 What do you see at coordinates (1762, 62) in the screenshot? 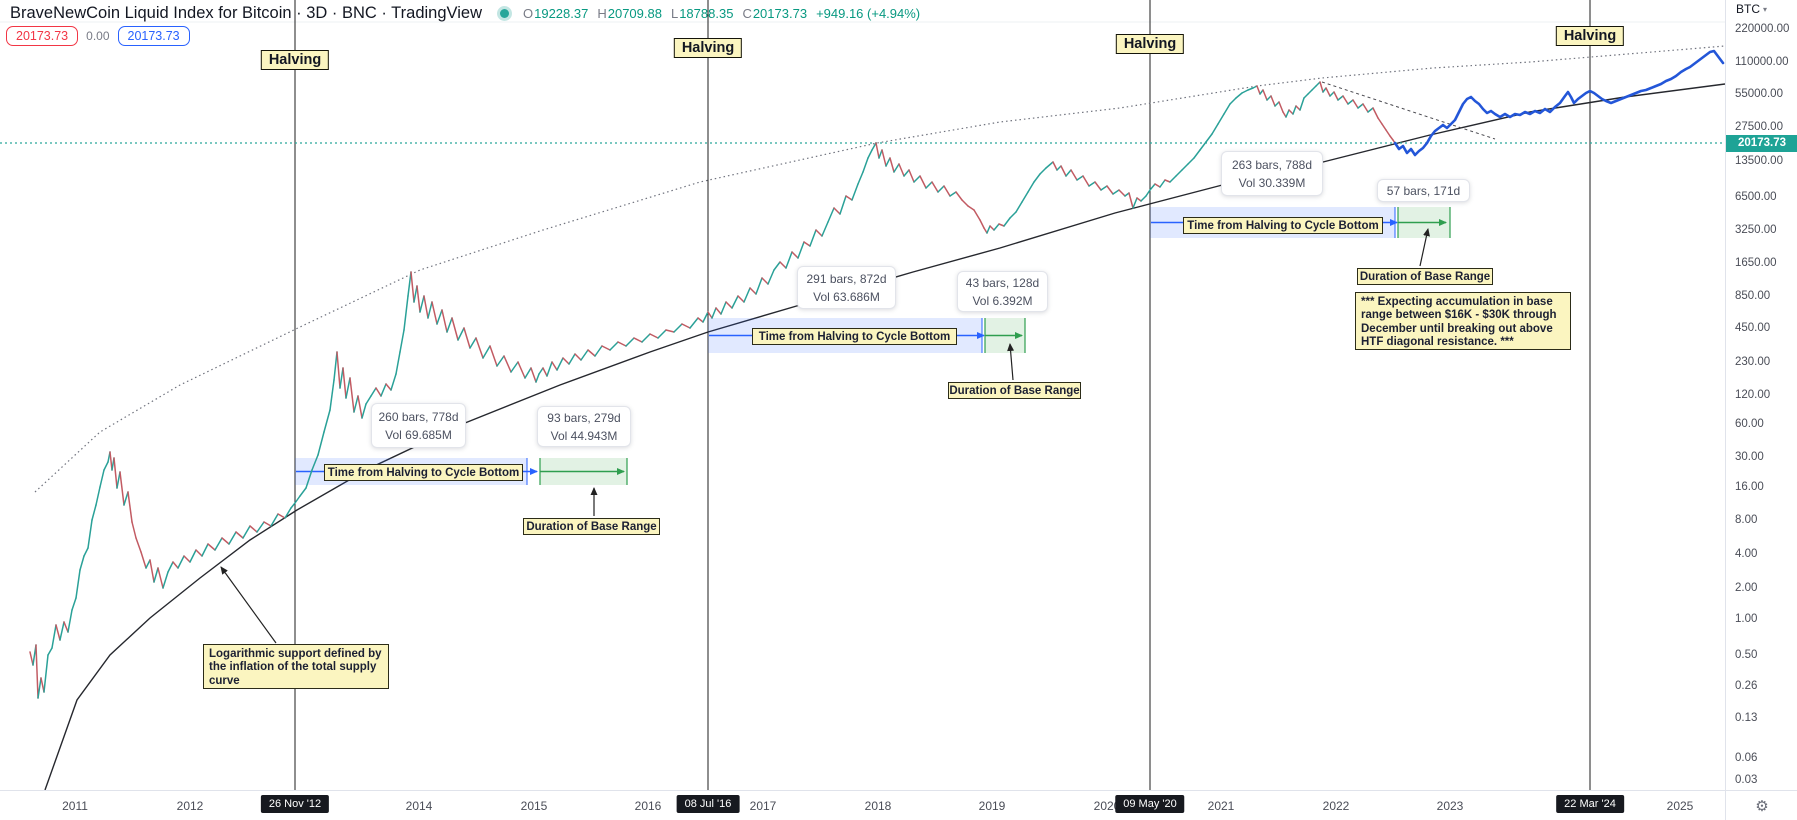
I see `y-axis-tick: 110000.00` at bounding box center [1762, 62].